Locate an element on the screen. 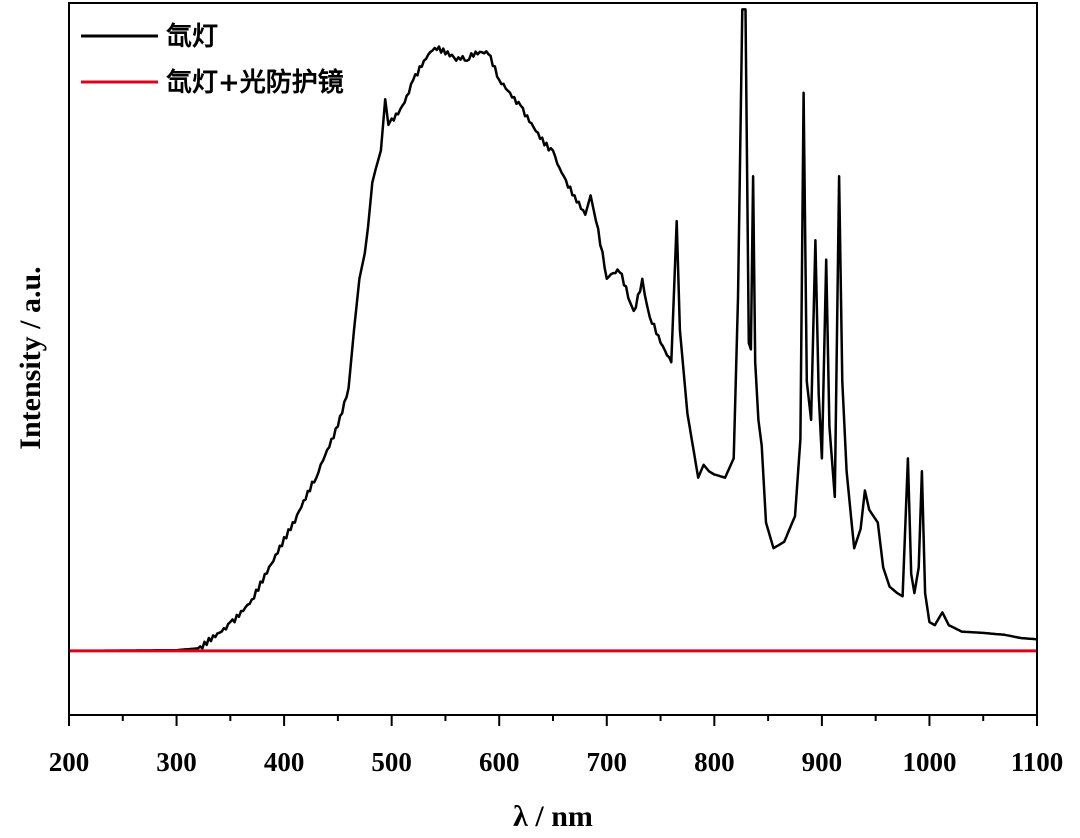 This screenshot has width=1080, height=838. x-axis-title: λ / nm is located at coordinates (553, 816).